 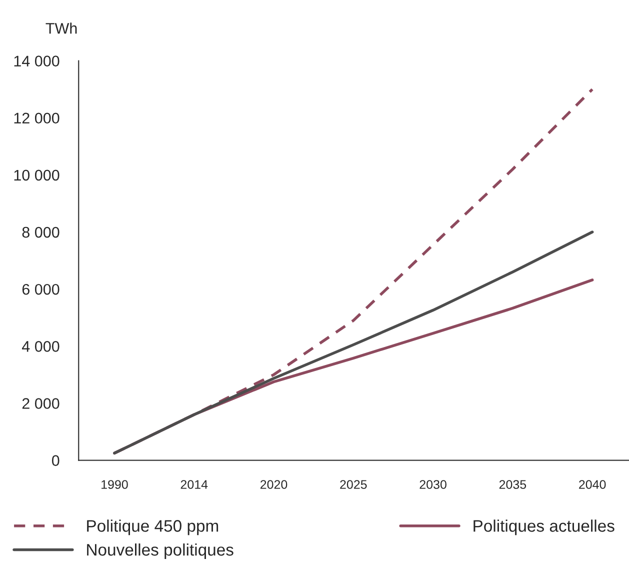 What do you see at coordinates (41, 232) in the screenshot?
I see `y-tick-label: 8 000` at bounding box center [41, 232].